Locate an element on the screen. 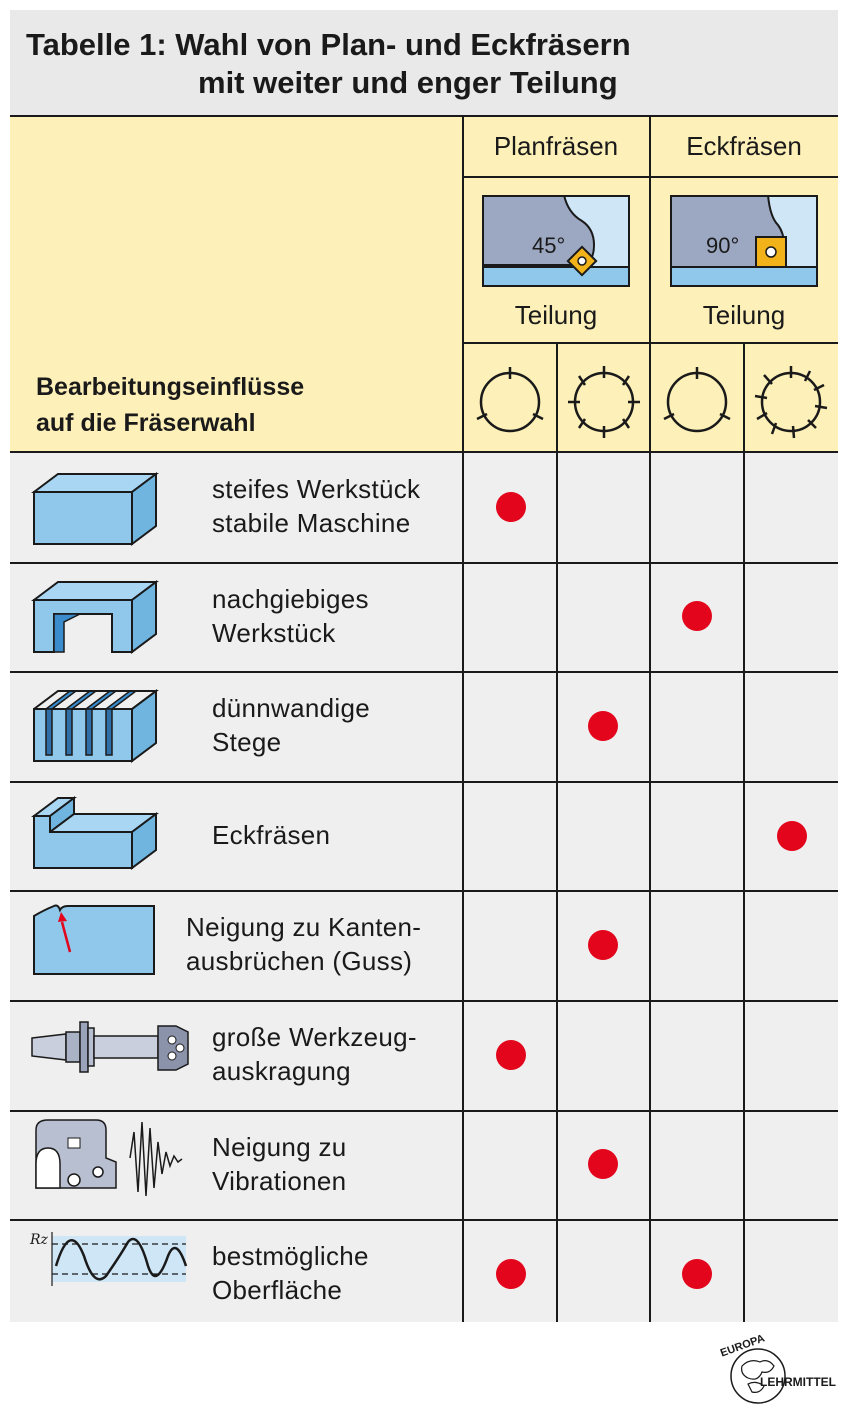  row-label-line-2: Stege is located at coordinates (247, 742).